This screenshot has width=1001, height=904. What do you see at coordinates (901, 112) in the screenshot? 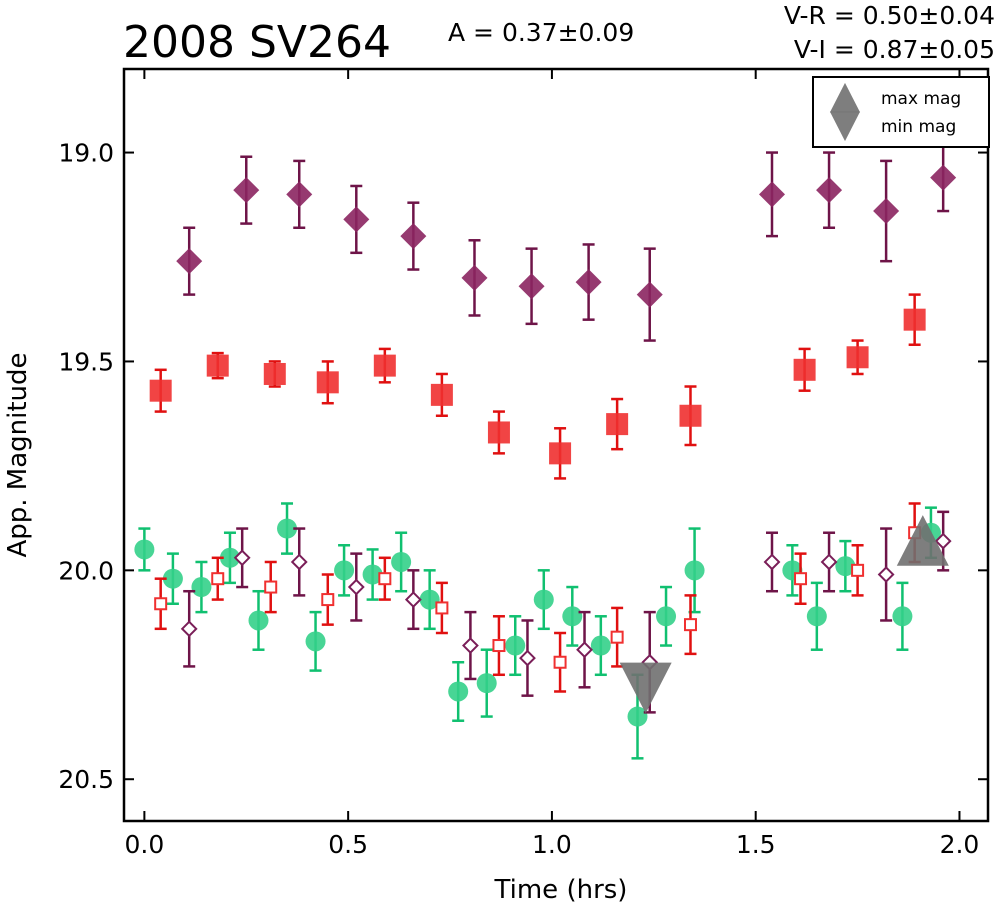
I see `legend: max mag min mag` at bounding box center [901, 112].